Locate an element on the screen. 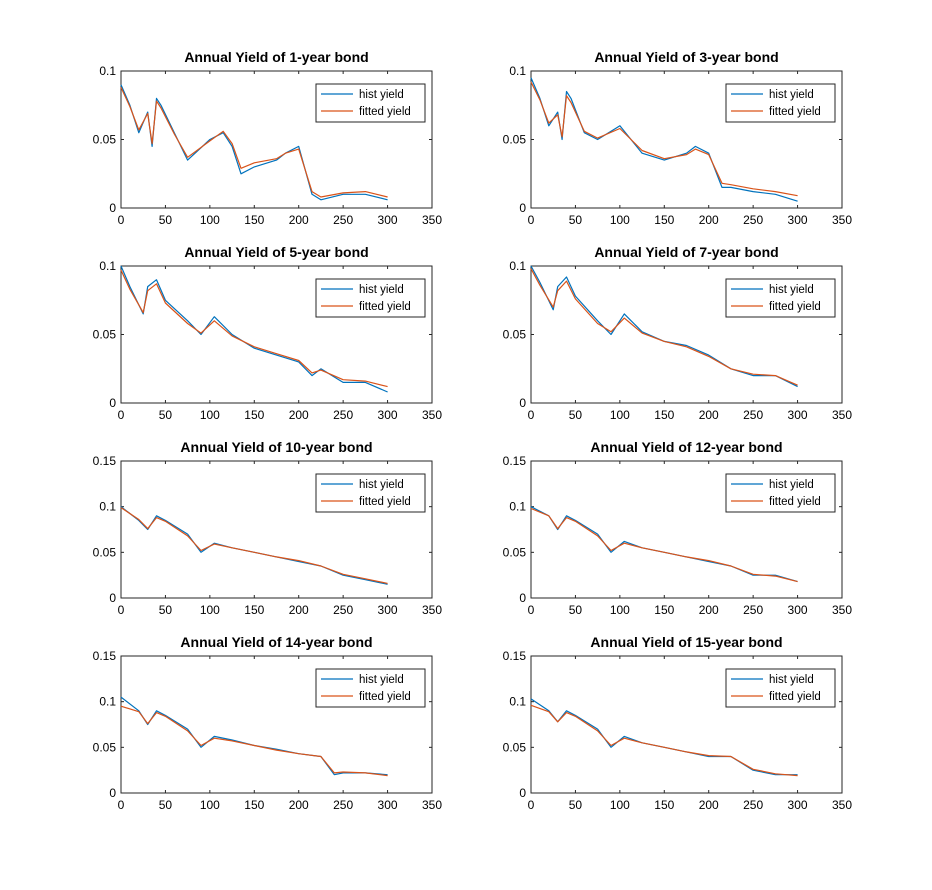 This screenshot has height=890, width=932. axes-box is located at coordinates (276, 724).